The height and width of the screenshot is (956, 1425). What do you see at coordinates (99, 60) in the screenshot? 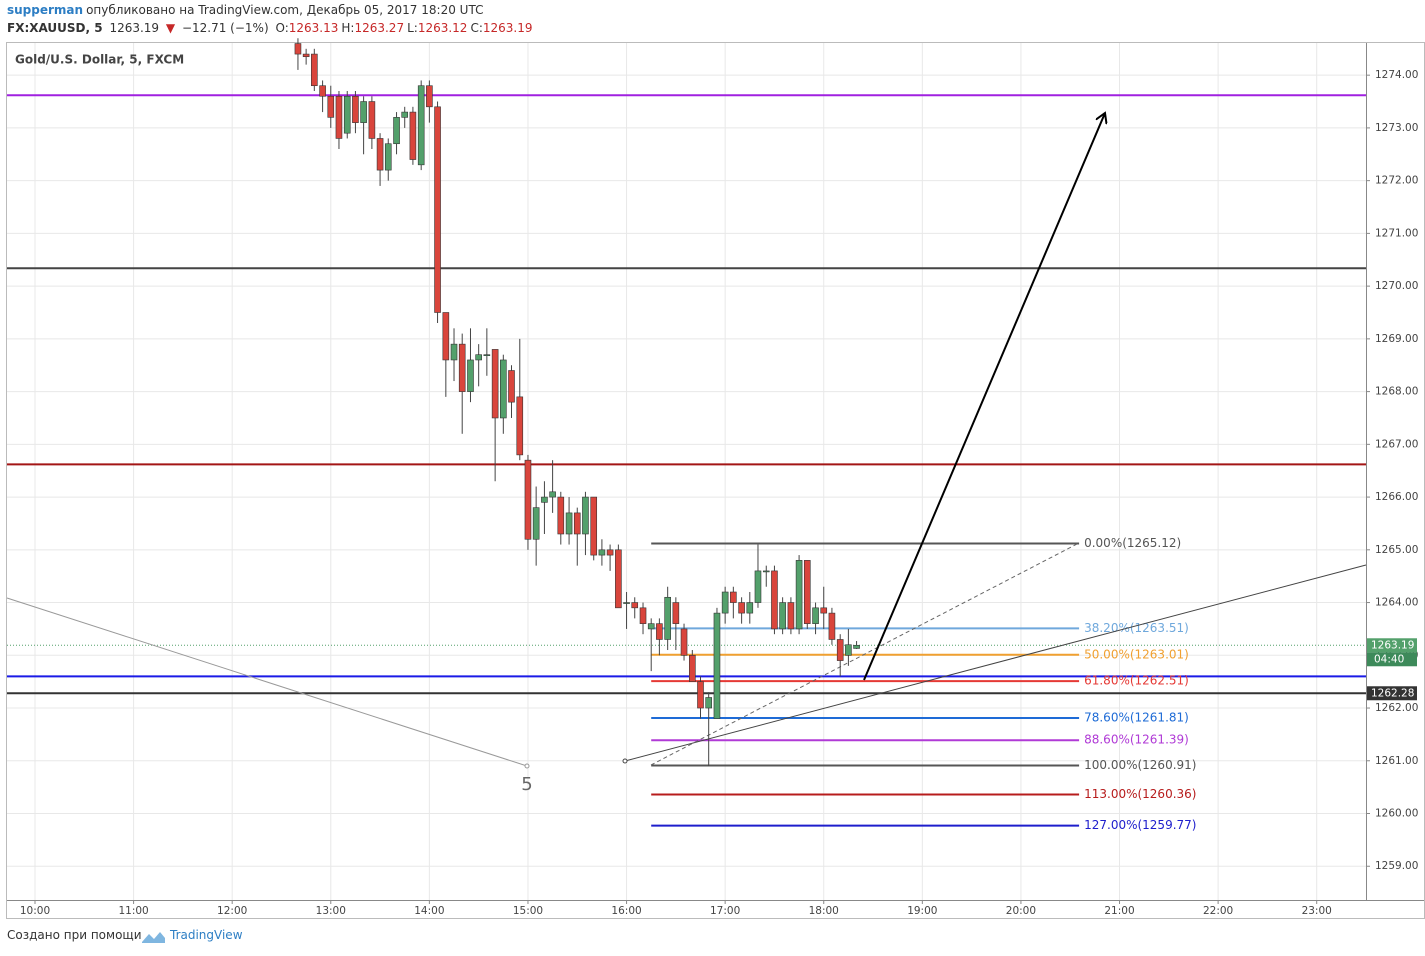
I see `legend: Gold/U.S. Dollar, 5, FXCM` at bounding box center [99, 60].